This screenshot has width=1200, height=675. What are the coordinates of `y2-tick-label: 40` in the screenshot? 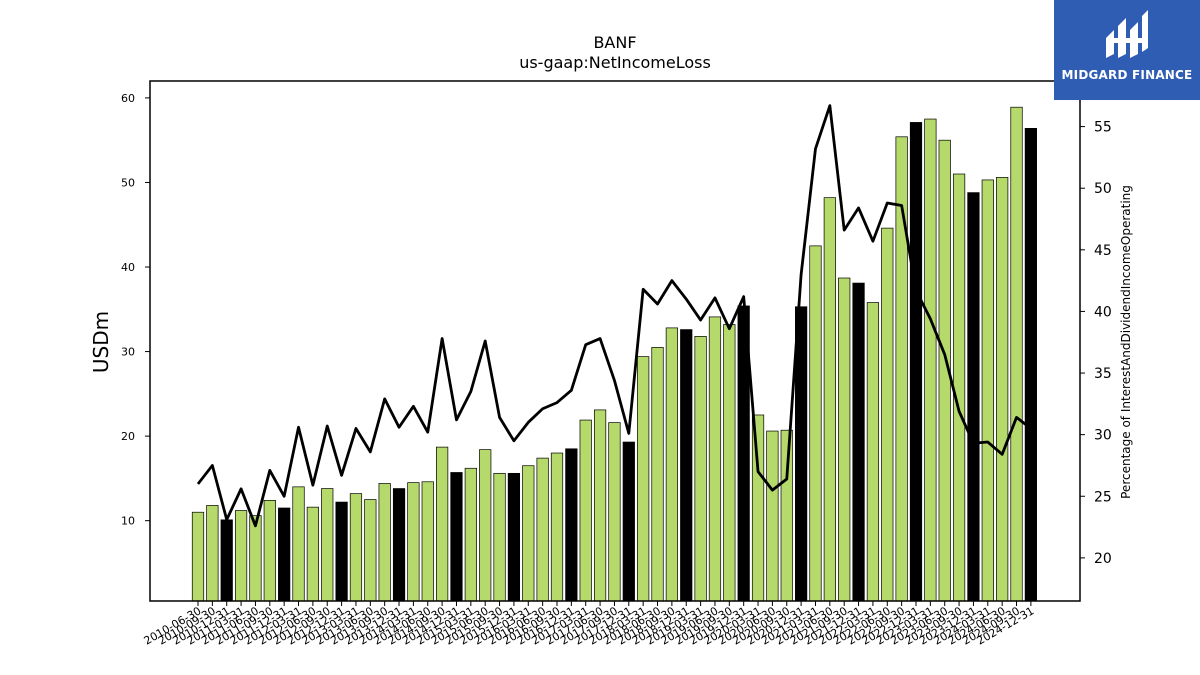 It's located at (1103, 312).